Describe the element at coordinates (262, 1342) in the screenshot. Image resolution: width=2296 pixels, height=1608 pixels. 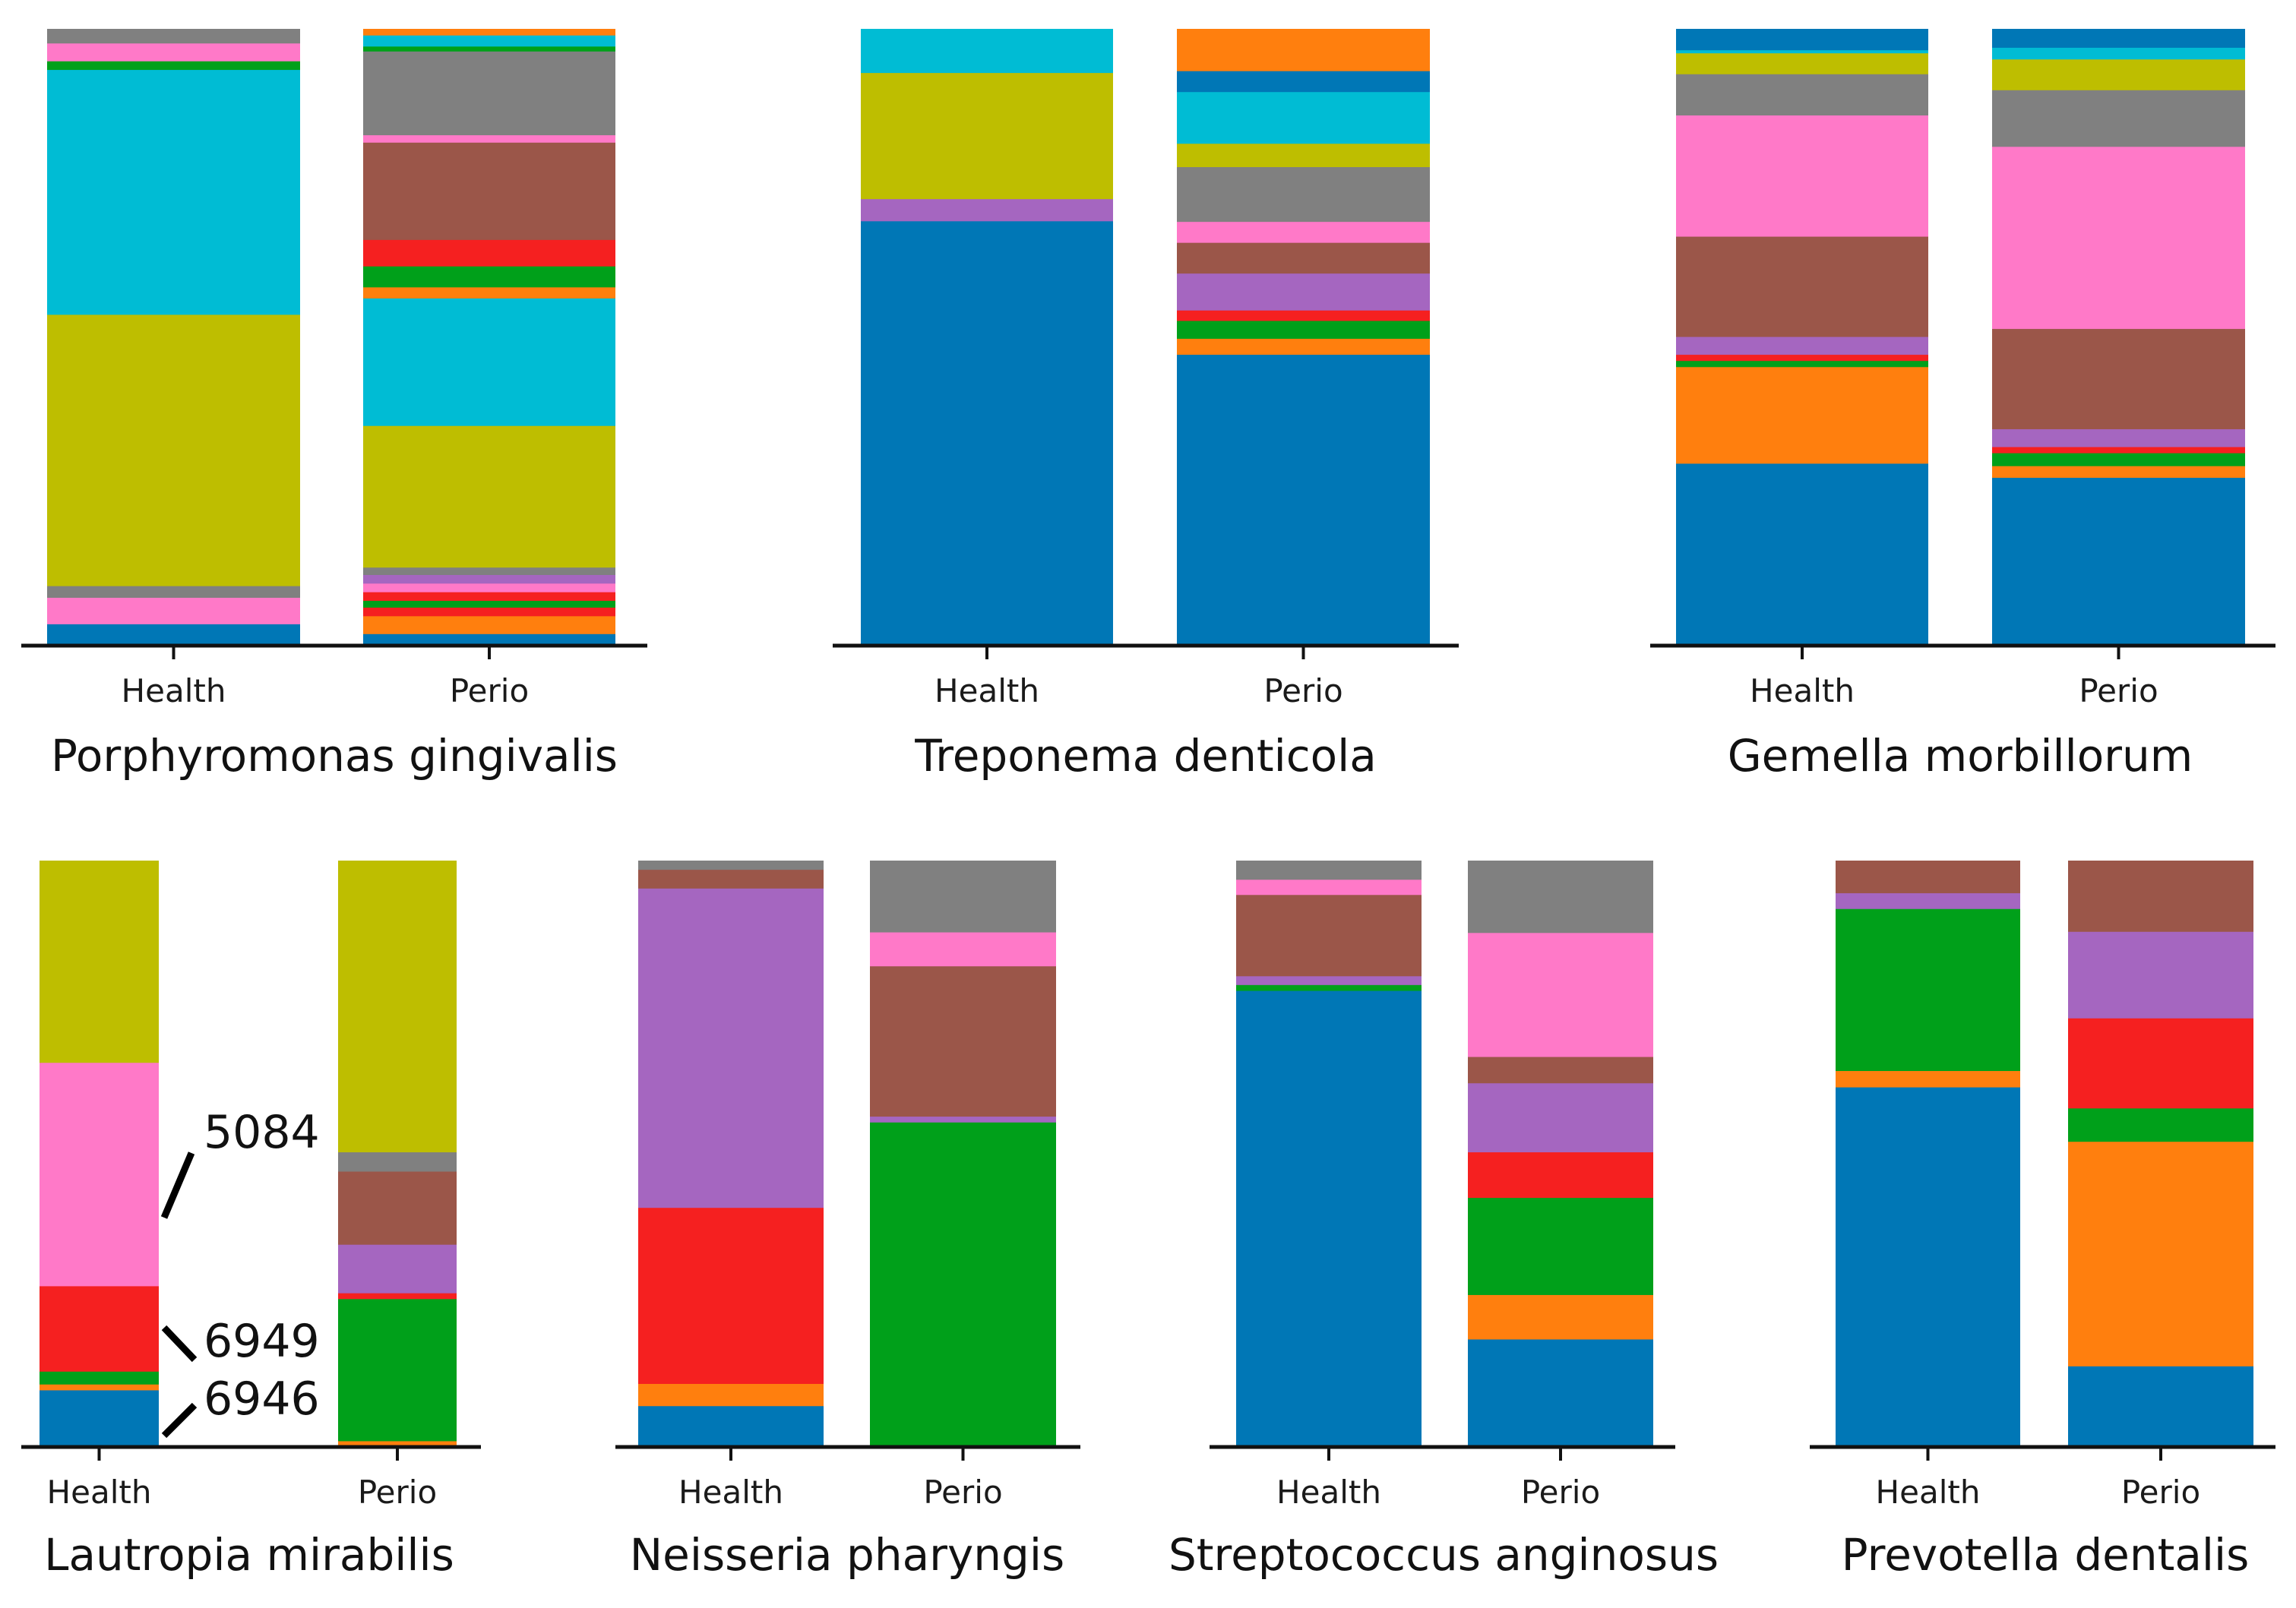
I see `annotation-label: 6949` at that location.